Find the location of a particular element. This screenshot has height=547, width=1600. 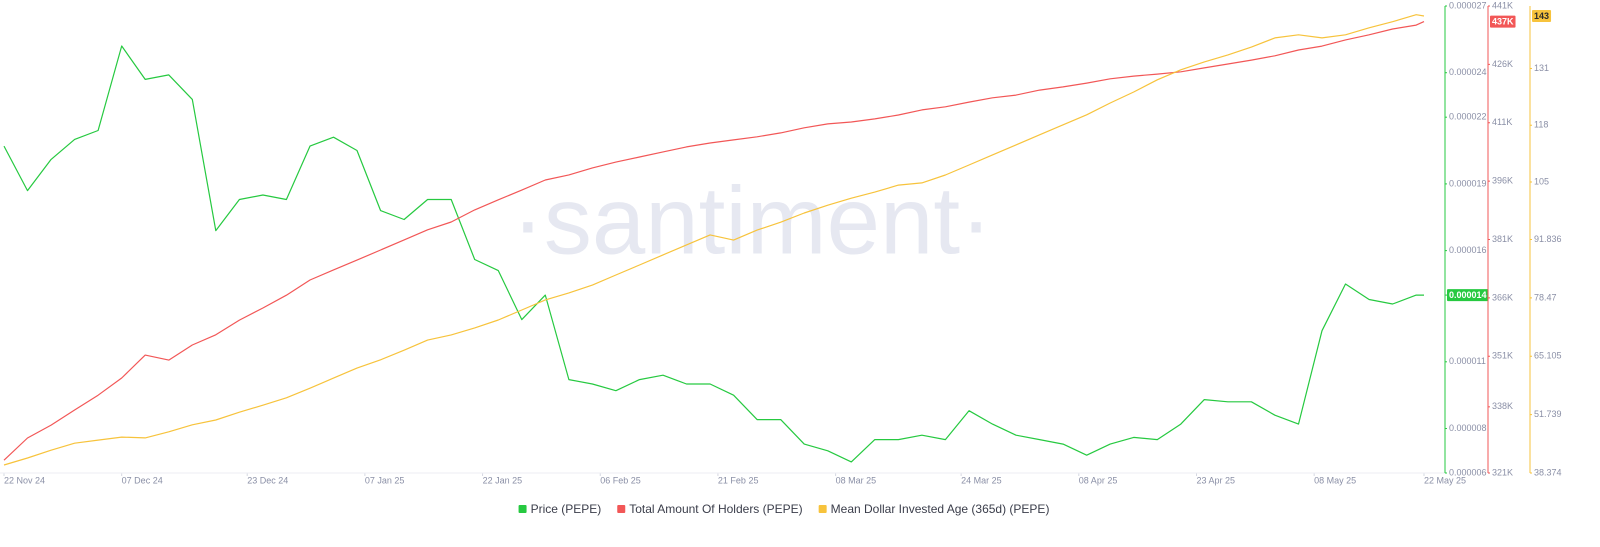

x-tick-label: 22 Nov 24 is located at coordinates (24, 480).